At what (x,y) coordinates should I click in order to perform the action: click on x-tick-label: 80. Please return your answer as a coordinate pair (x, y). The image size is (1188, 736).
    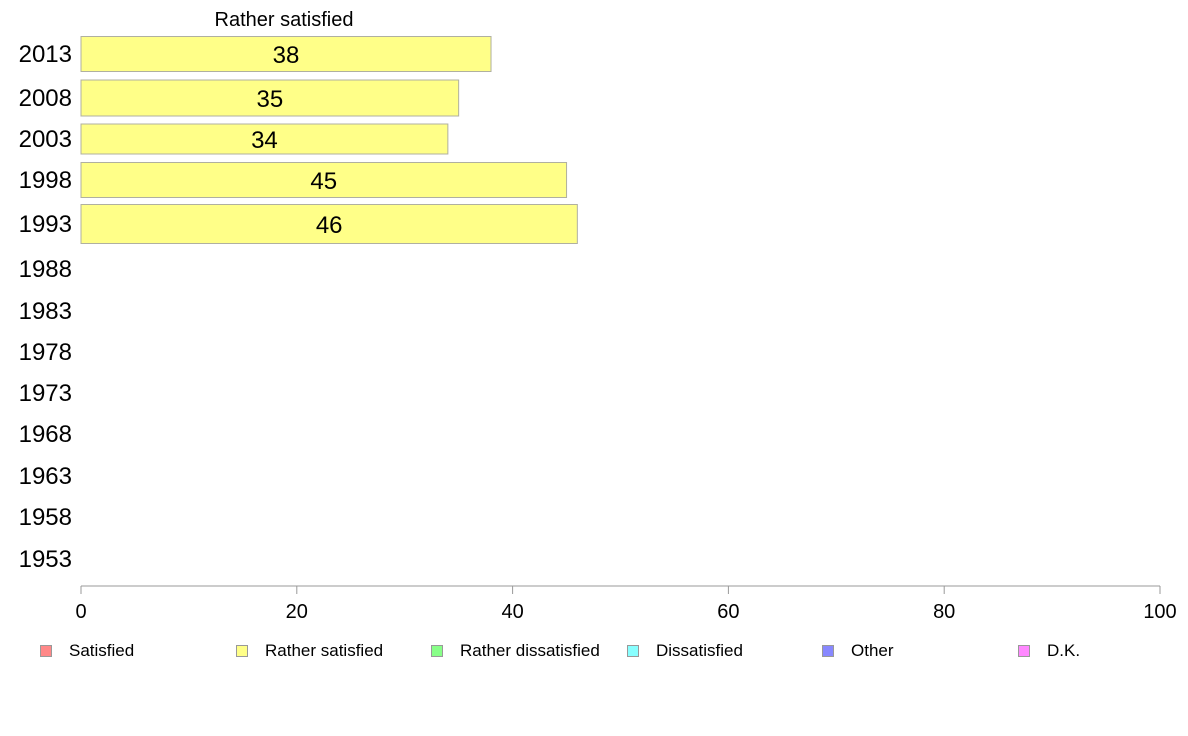
    Looking at the image, I should click on (944, 612).